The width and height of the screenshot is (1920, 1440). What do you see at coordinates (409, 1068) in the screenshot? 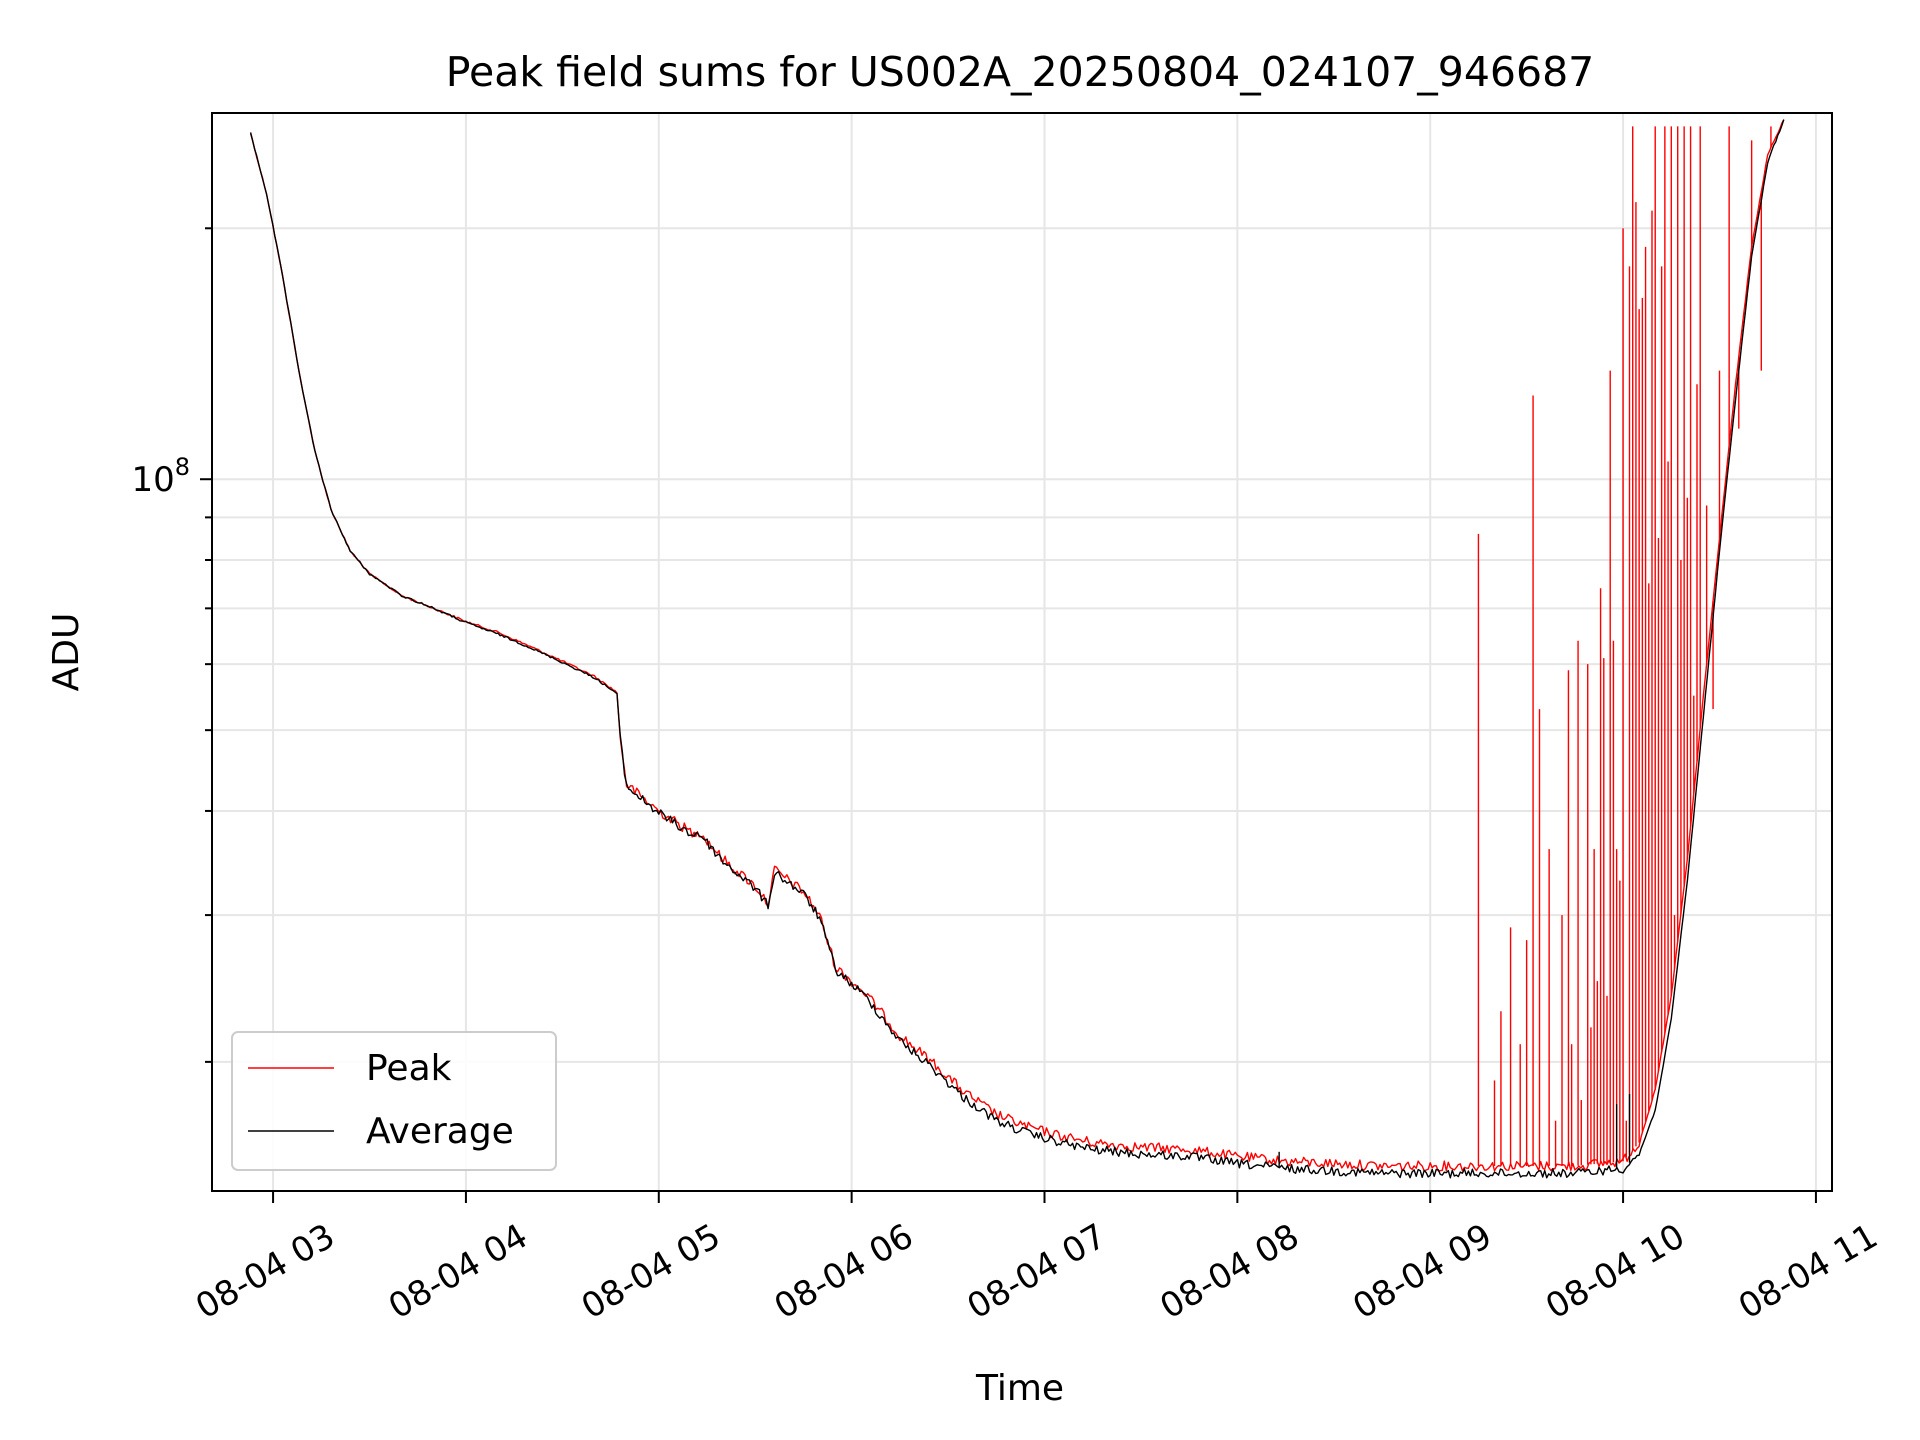
I see `legend-peak-label: Peak` at bounding box center [409, 1068].